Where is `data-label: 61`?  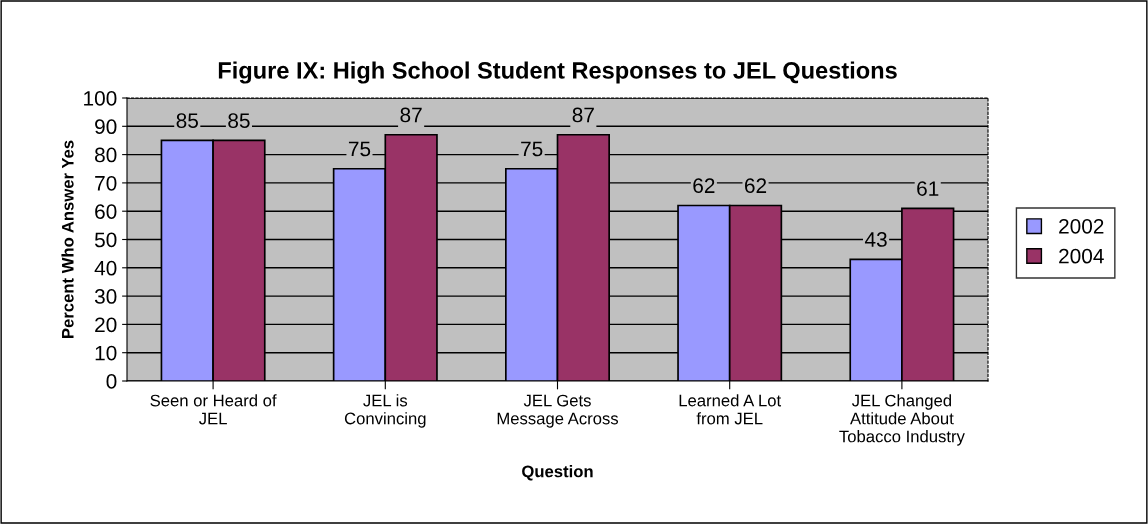 data-label: 61 is located at coordinates (928, 188).